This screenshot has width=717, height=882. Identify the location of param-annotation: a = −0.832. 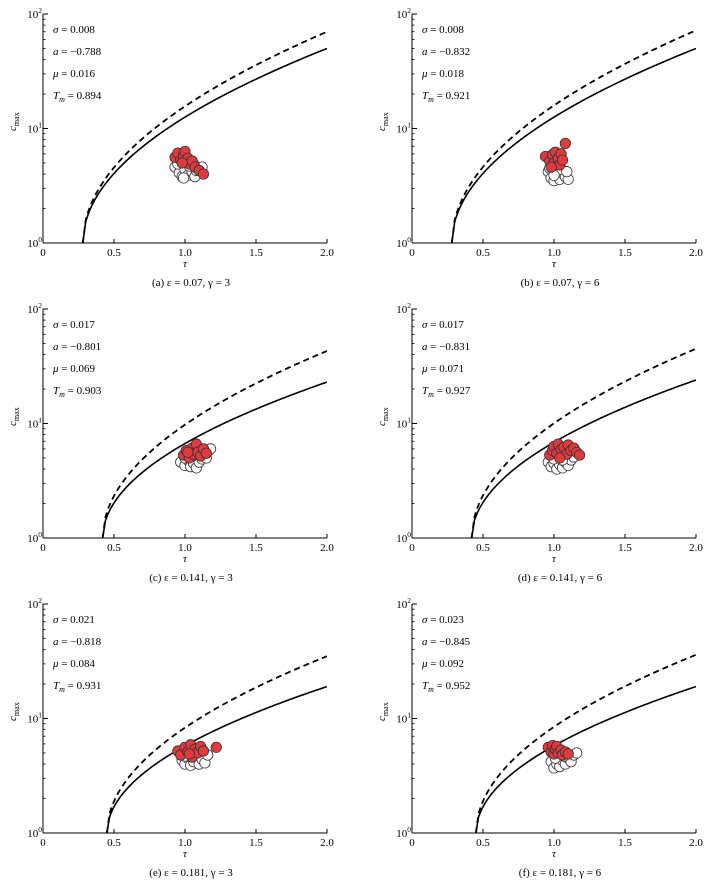
(446, 52).